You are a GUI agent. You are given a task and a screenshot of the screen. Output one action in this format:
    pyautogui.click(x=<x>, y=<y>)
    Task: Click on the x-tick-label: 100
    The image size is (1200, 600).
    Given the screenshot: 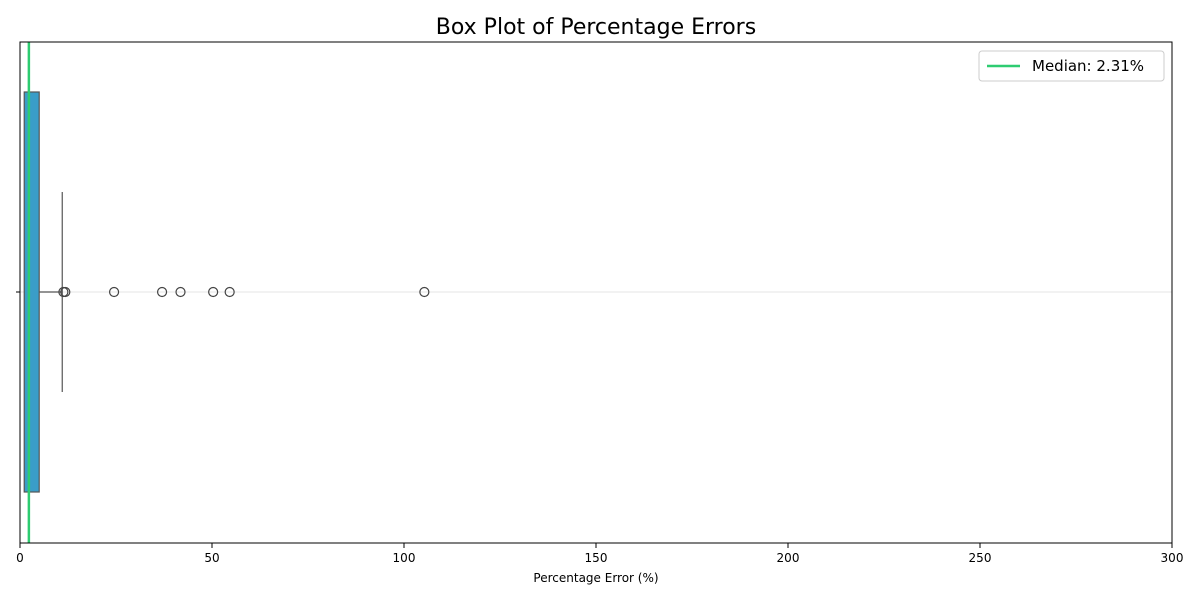 What is the action you would take?
    pyautogui.click(x=404, y=558)
    